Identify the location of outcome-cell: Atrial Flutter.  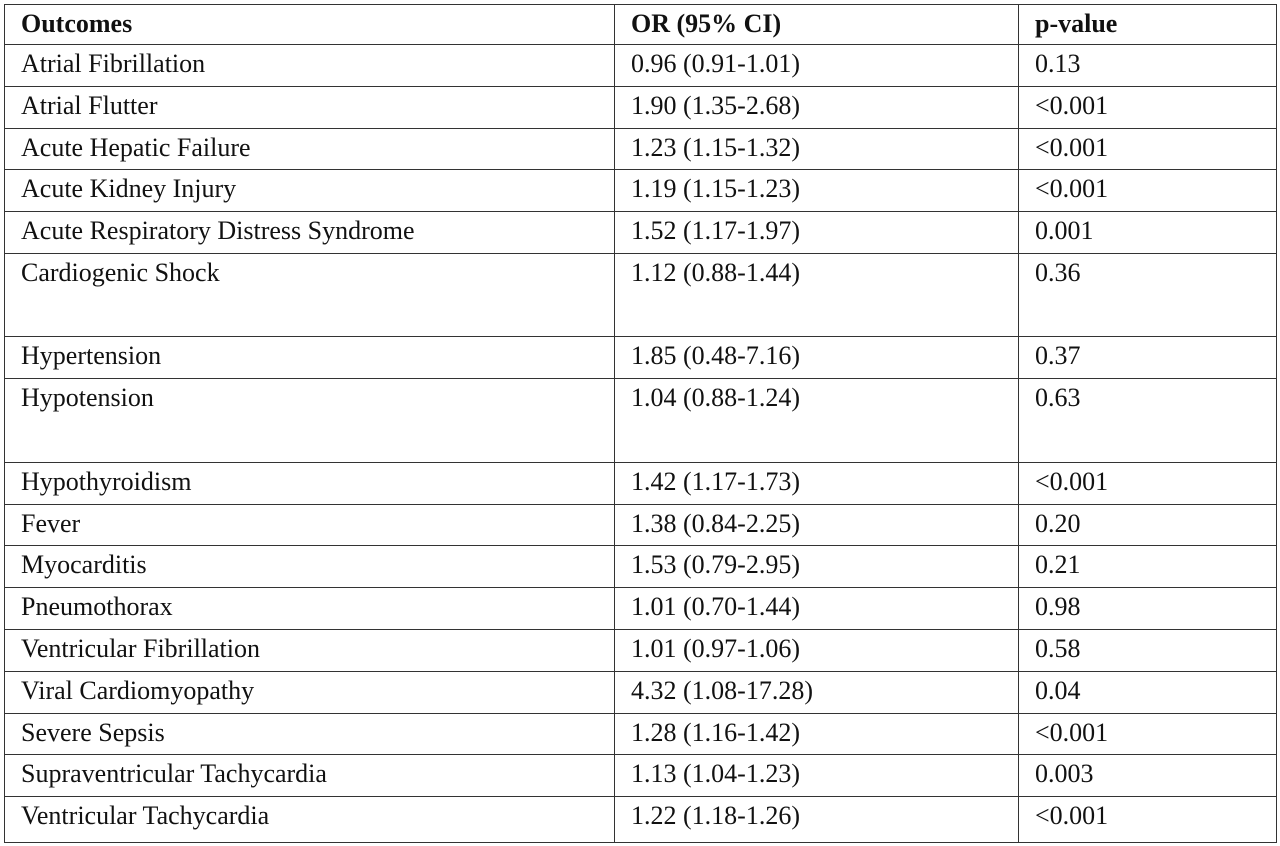
(309, 107).